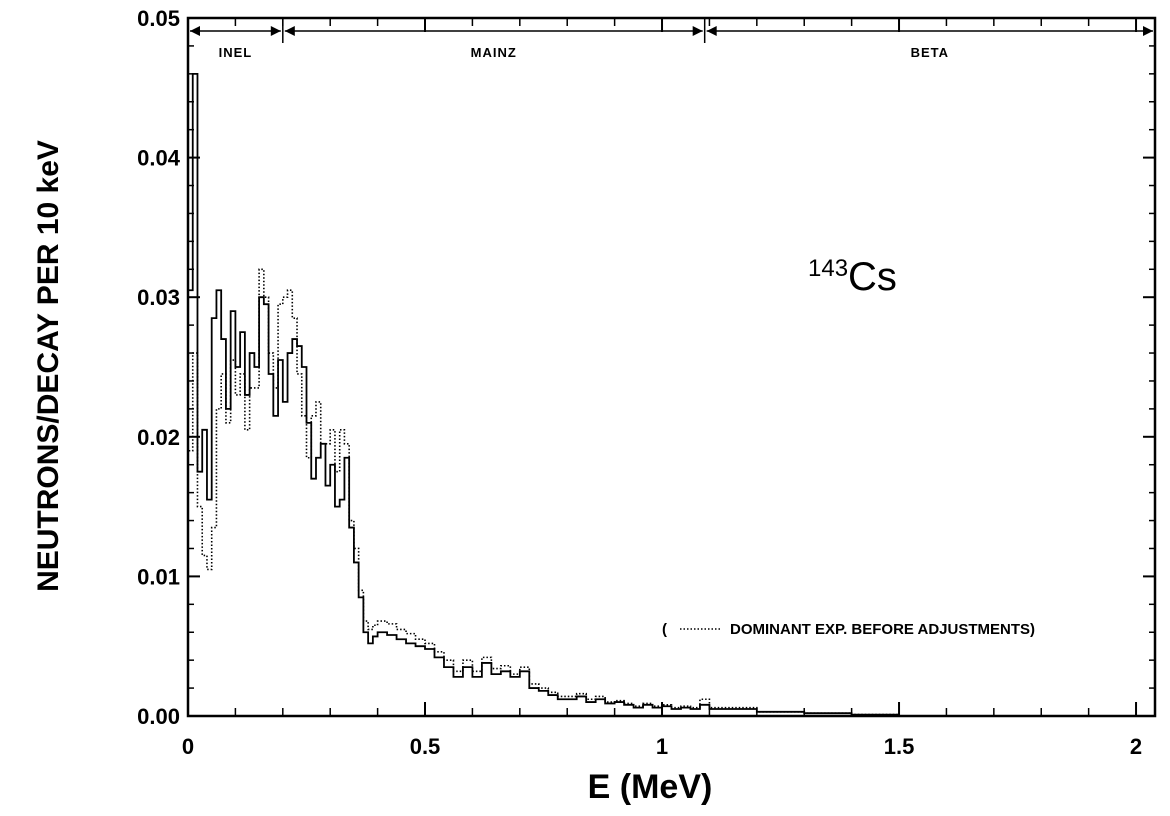 This screenshot has width=1170, height=816. What do you see at coordinates (188, 746) in the screenshot?
I see `x-tick-label: 0` at bounding box center [188, 746].